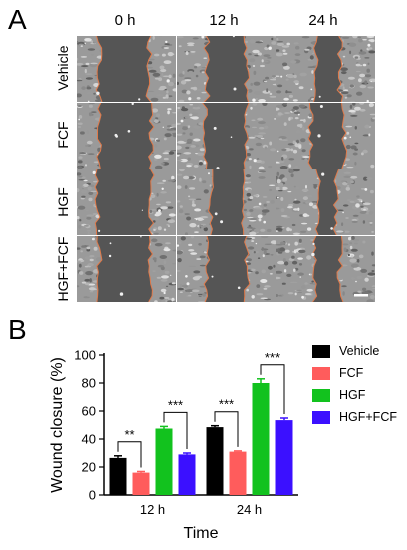 Image resolution: width=407 pixels, height=550 pixels. Describe the element at coordinates (249, 509) in the screenshot. I see `x-tick-label: 24 h` at that location.